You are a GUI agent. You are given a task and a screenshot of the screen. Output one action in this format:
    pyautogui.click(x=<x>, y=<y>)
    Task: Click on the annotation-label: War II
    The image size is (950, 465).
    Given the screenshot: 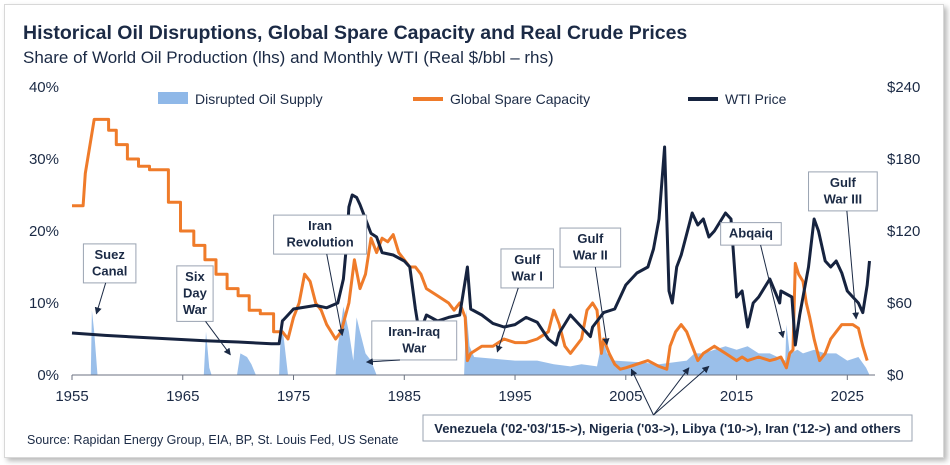 What is the action you would take?
    pyautogui.click(x=590, y=255)
    